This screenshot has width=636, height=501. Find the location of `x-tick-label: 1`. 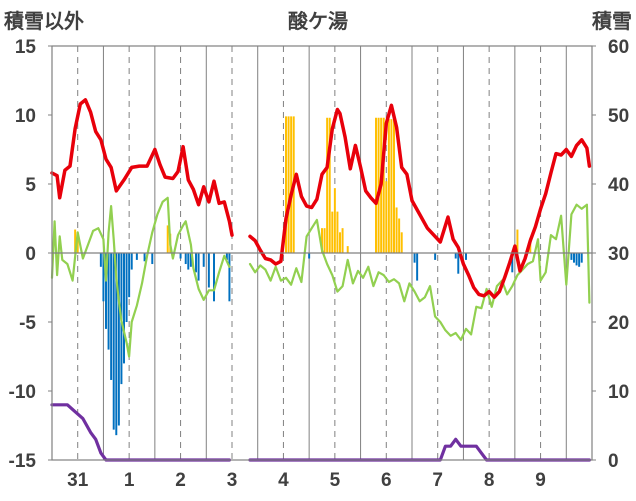

x-tick-label: 1 is located at coordinates (129, 480).